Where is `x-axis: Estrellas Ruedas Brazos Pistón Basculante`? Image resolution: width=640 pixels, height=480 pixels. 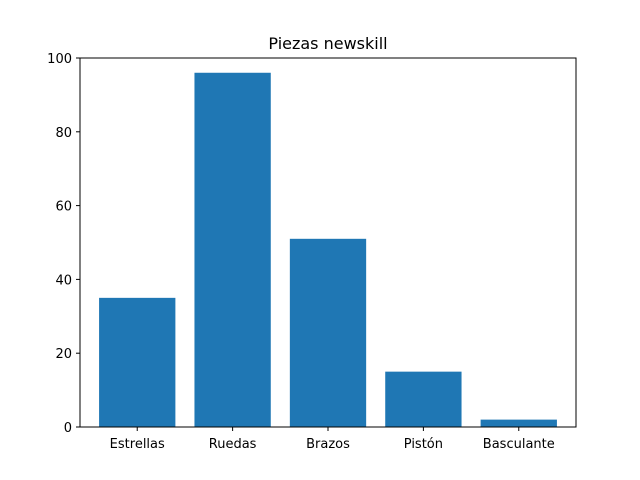
x-axis: Estrellas Ruedas Brazos Pistón Basculante is located at coordinates (332, 439).